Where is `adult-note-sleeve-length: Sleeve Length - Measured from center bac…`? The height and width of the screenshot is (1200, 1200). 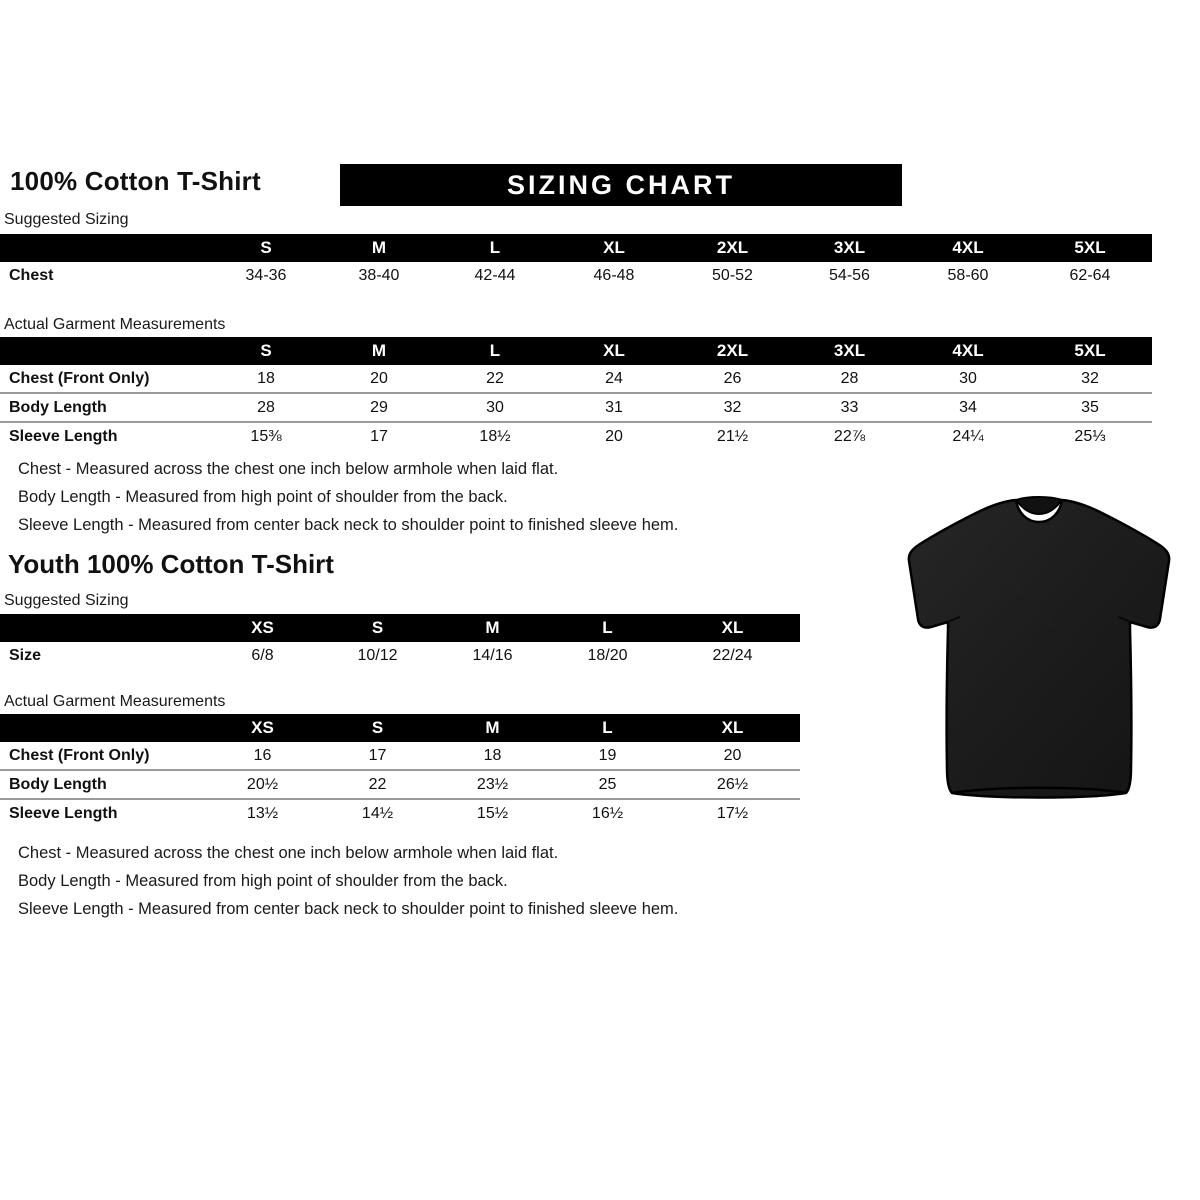
adult-note-sleeve-length: Sleeve Length - Measured from center bac… is located at coordinates (348, 525).